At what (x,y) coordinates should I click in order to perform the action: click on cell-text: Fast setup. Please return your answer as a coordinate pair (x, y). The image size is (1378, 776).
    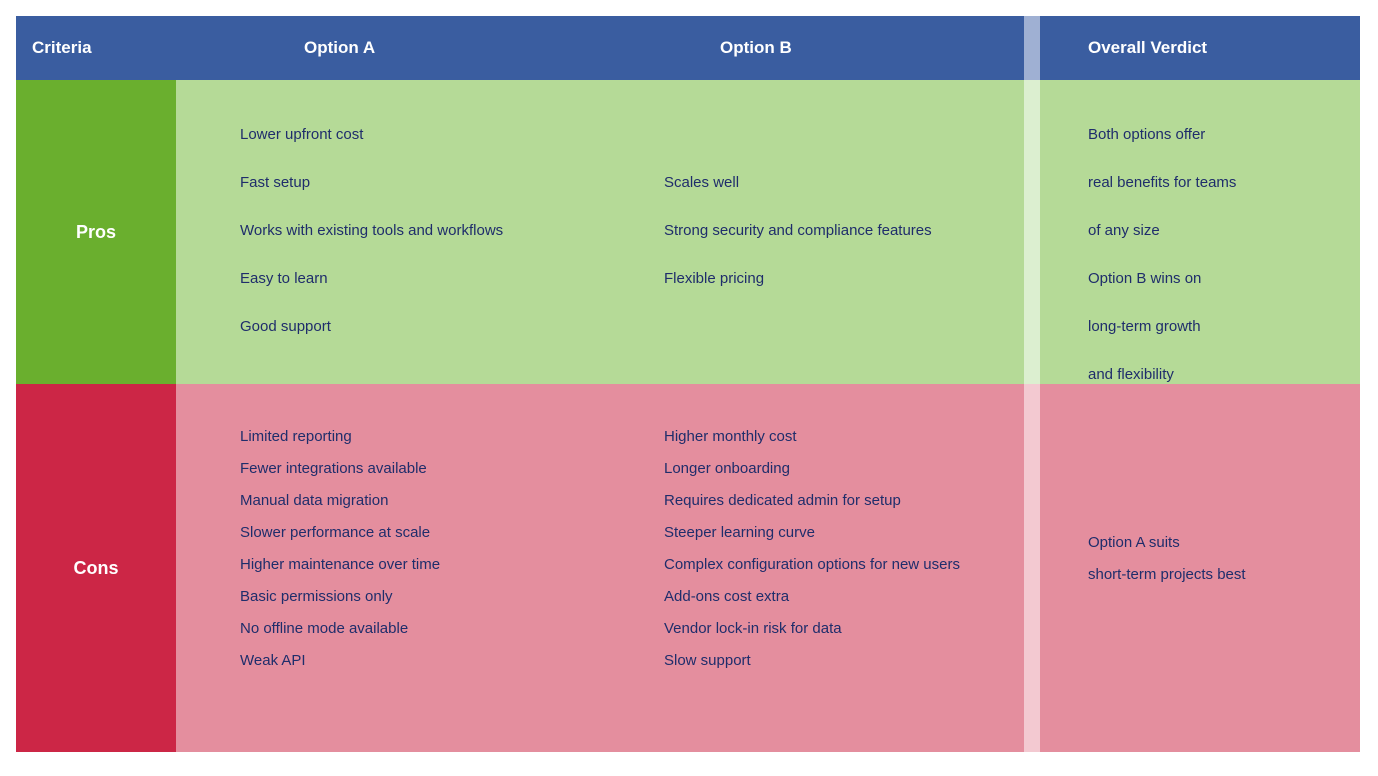
    Looking at the image, I should click on (275, 182).